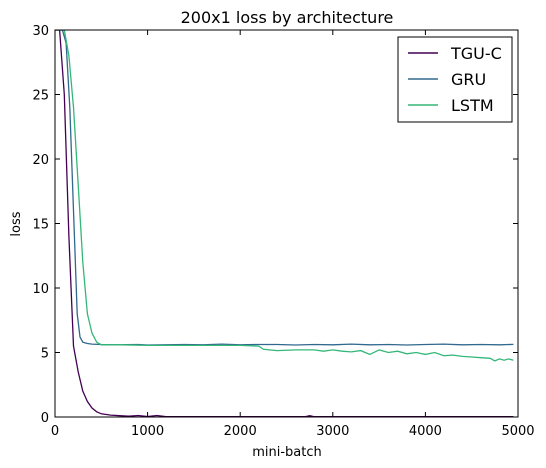 The image size is (546, 468). I want to click on y-tick-label: 30, so click(40, 31).